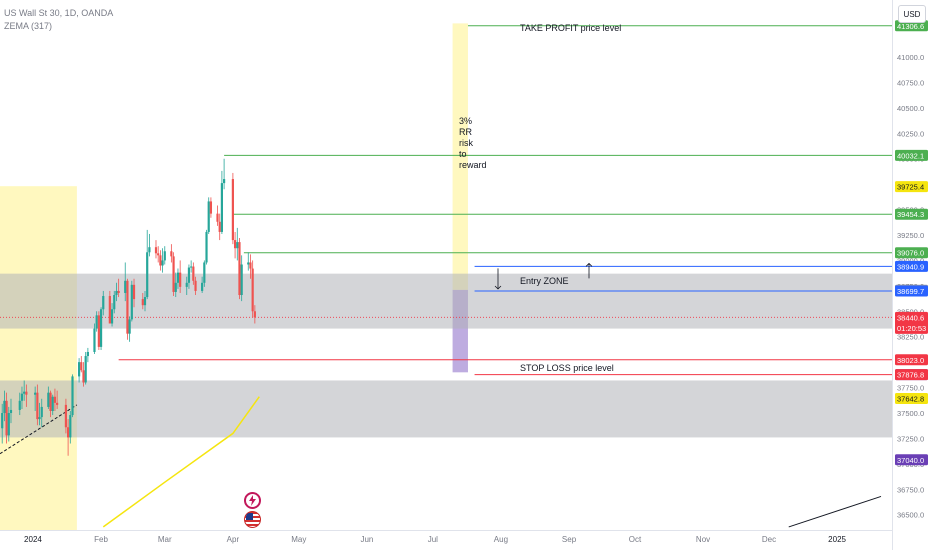  What do you see at coordinates (569, 539) in the screenshot?
I see `x-tick-label: Sep` at bounding box center [569, 539].